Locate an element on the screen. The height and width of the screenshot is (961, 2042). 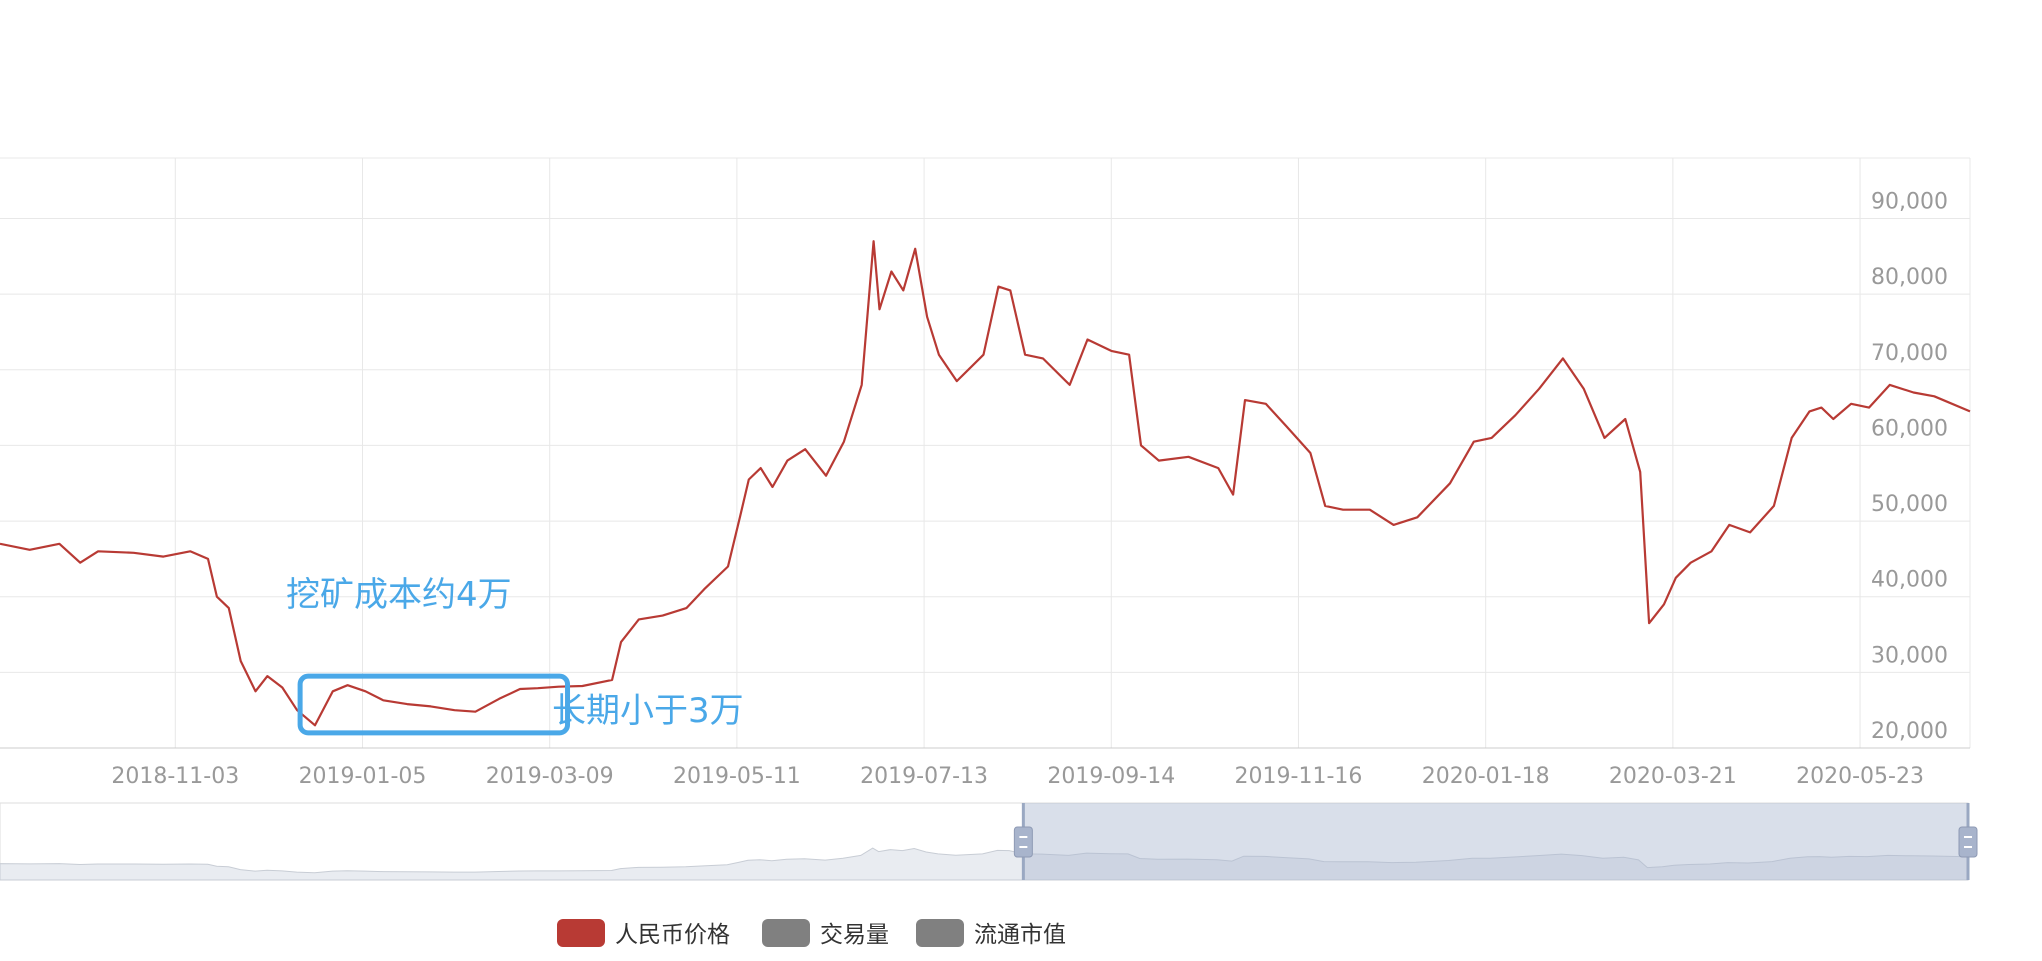
legend-item: 交易量 is located at coordinates (825, 933).